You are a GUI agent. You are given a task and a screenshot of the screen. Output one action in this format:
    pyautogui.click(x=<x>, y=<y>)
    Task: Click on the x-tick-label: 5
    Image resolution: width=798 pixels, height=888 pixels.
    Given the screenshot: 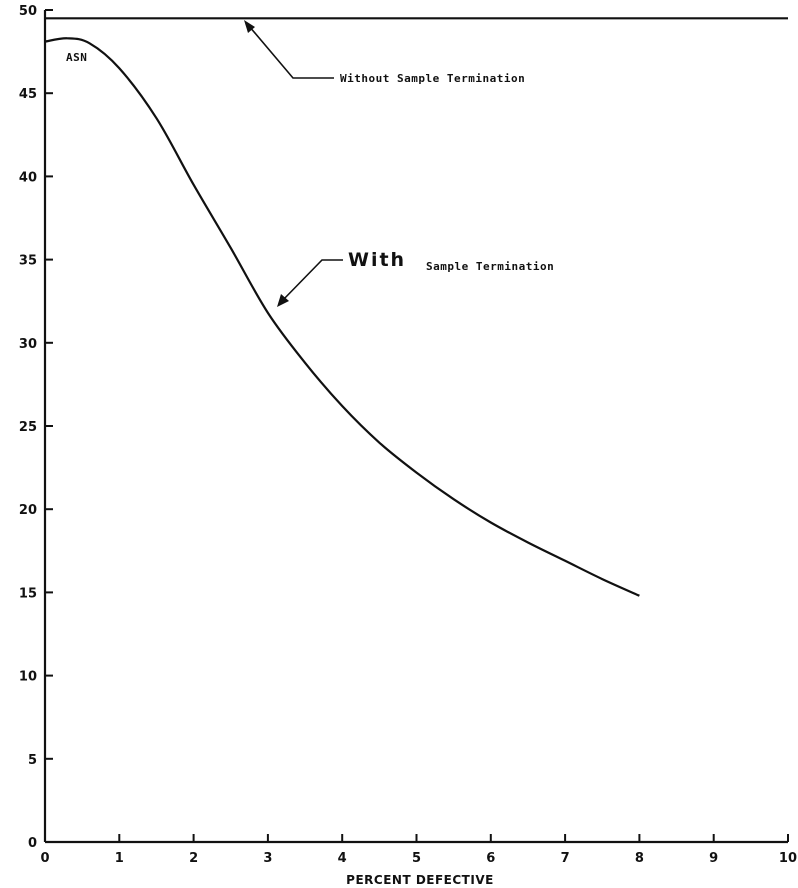 What is the action you would take?
    pyautogui.click(x=416, y=858)
    